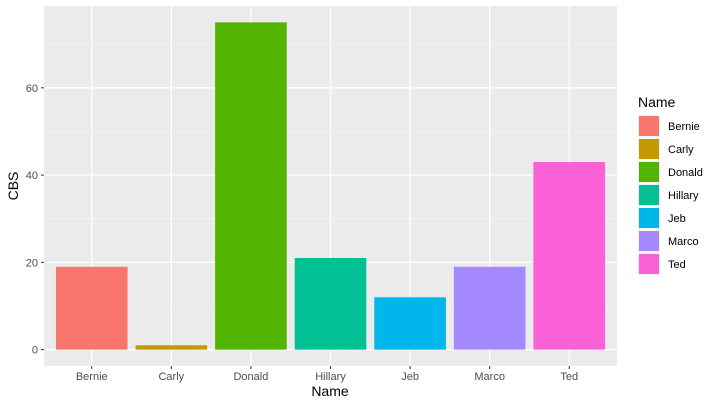 This screenshot has height=406, width=720. What do you see at coordinates (677, 219) in the screenshot?
I see `legend-label-jeb: Jeb` at bounding box center [677, 219].